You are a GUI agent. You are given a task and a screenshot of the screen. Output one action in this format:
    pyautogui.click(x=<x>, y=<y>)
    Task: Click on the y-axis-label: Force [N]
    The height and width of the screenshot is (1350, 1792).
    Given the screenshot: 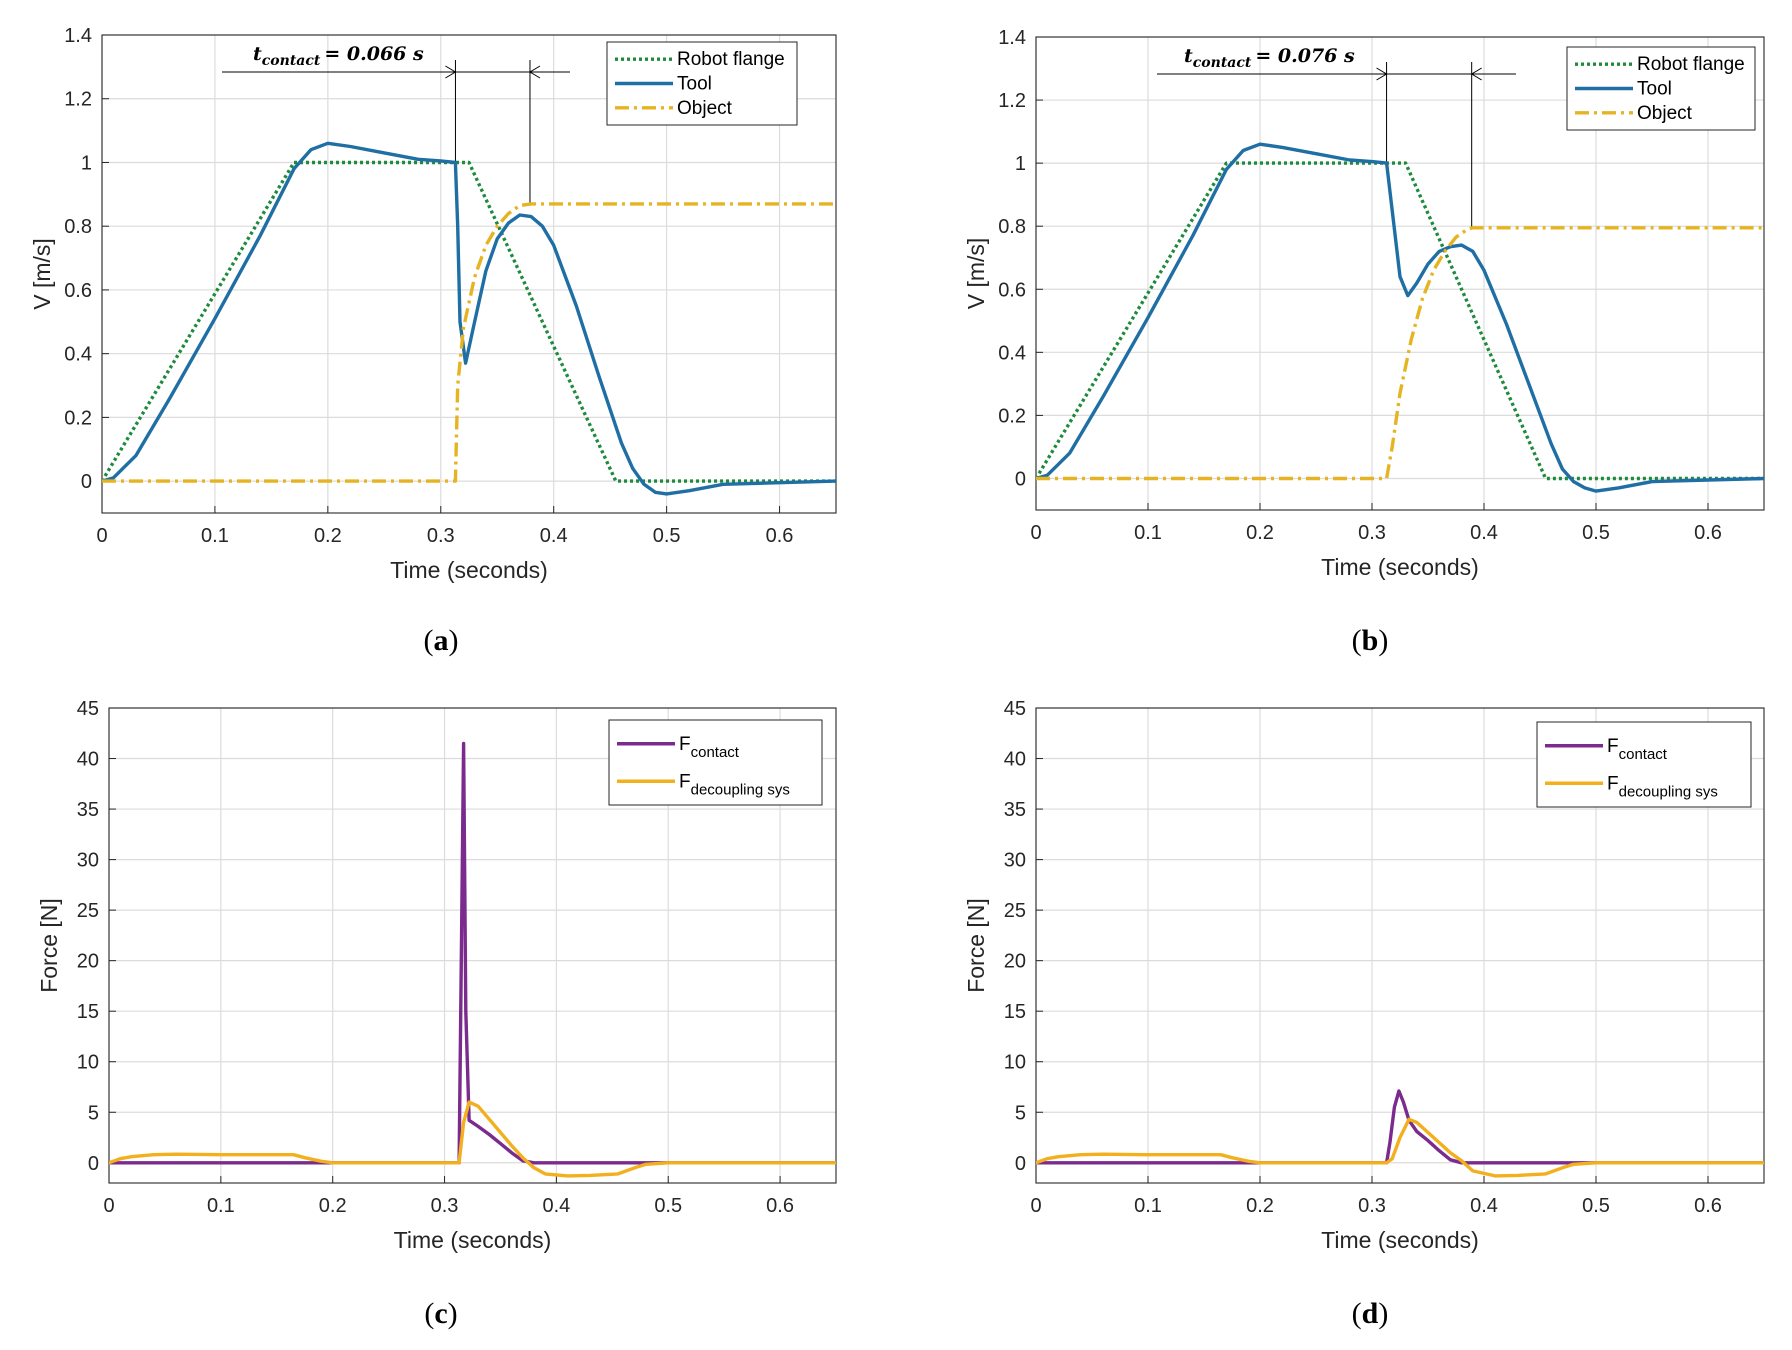 What is the action you would take?
    pyautogui.click(x=49, y=945)
    